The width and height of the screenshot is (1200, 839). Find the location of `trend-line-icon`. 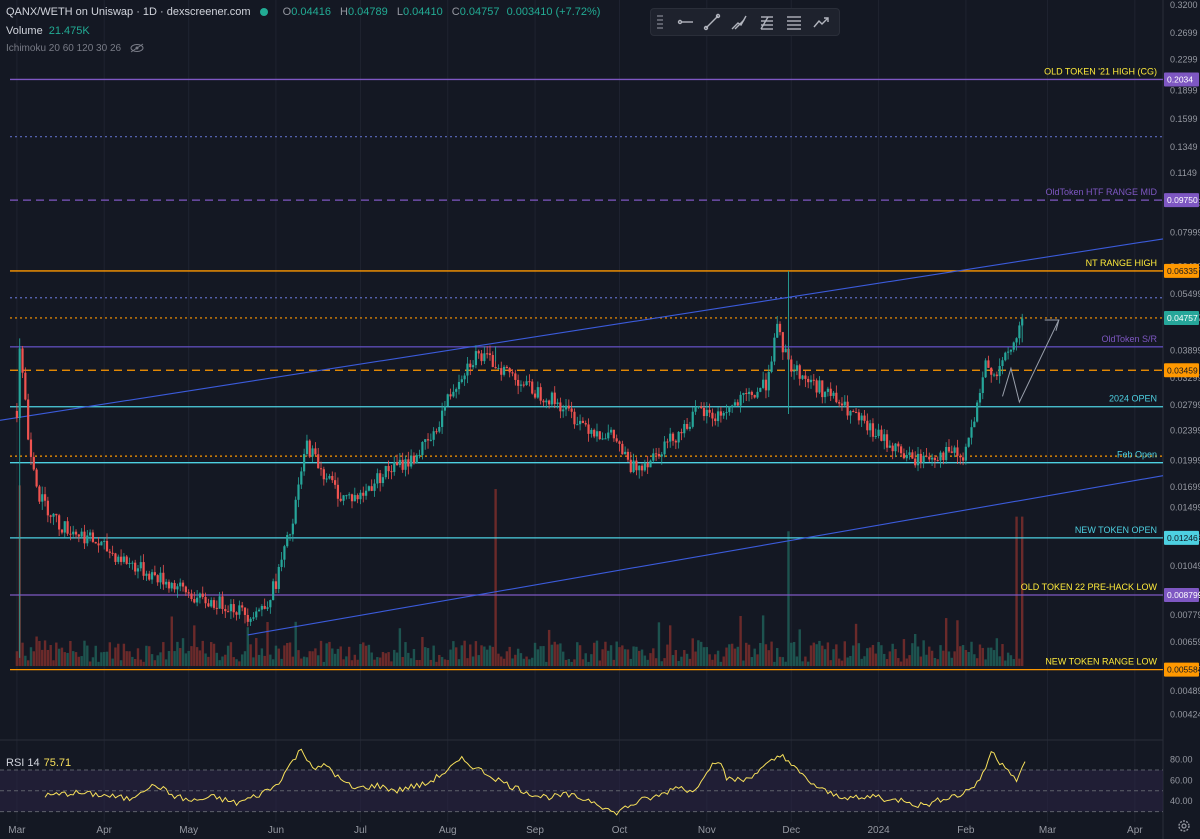

trend-line-icon is located at coordinates (711, 22).